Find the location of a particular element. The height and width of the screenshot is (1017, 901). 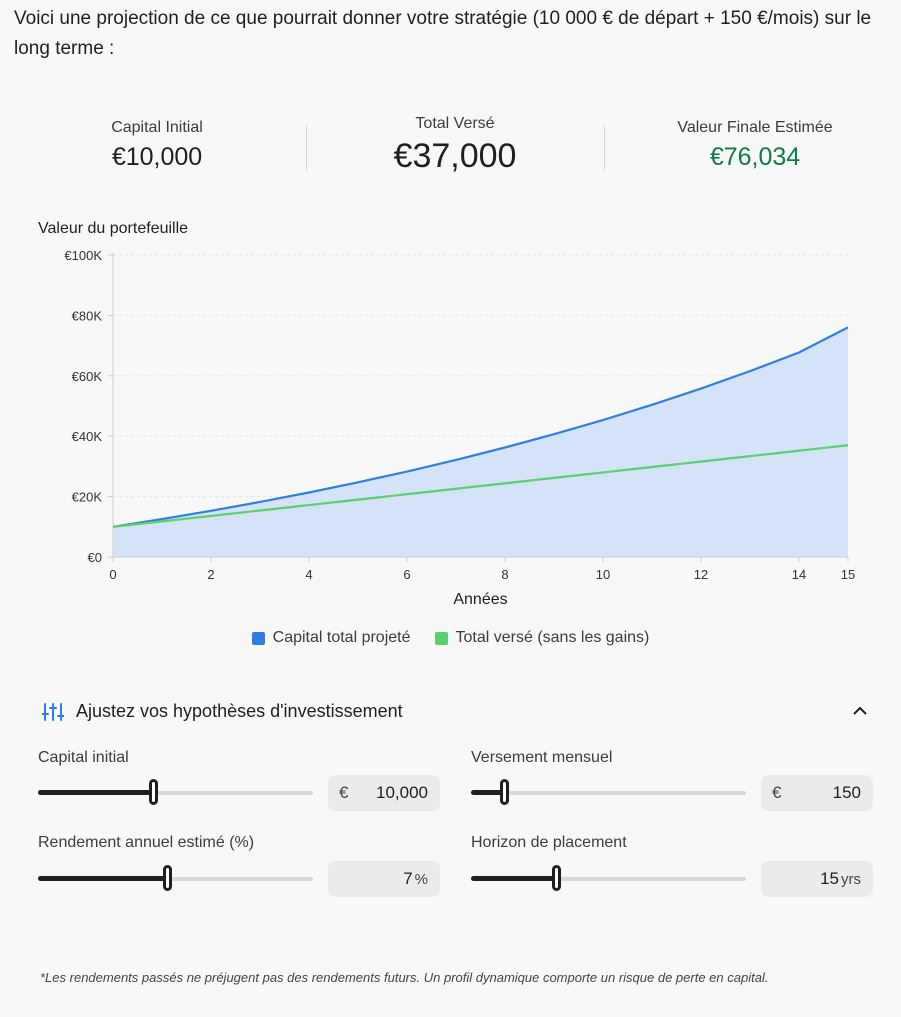

rendement-value: 7 is located at coordinates (408, 878).